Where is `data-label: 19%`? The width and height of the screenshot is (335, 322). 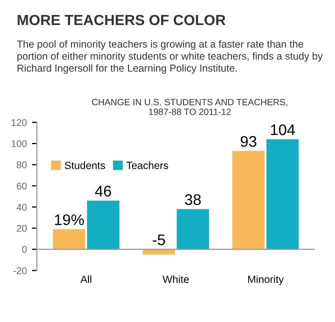 data-label: 19% is located at coordinates (69, 220).